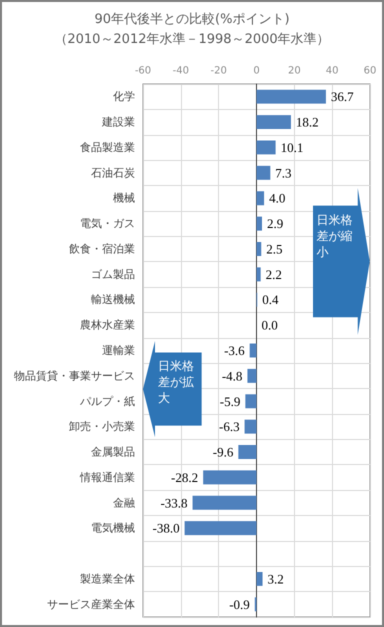 This screenshot has width=384, height=627. Describe the element at coordinates (118, 122) in the screenshot. I see `y-tick-label: 建設業` at that location.